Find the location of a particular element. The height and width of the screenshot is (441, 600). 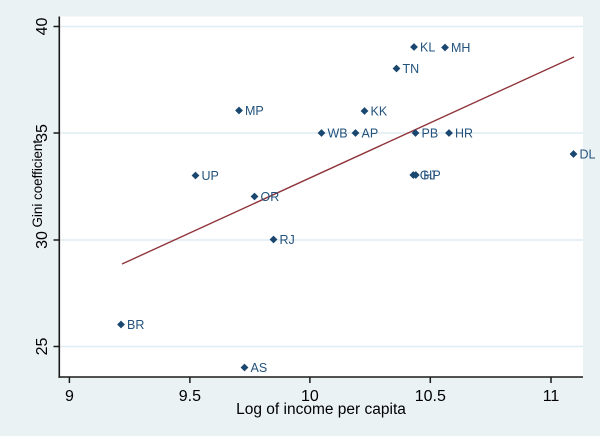

svg-text: AP is located at coordinates (370, 134).